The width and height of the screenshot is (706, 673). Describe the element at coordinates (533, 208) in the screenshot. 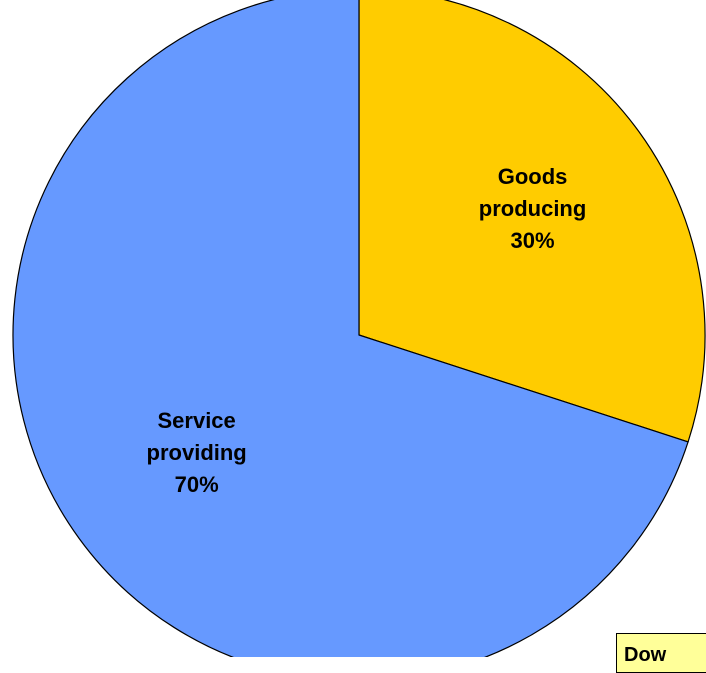

I see `pie-label-goods-producing: Goods producing 30%` at that location.